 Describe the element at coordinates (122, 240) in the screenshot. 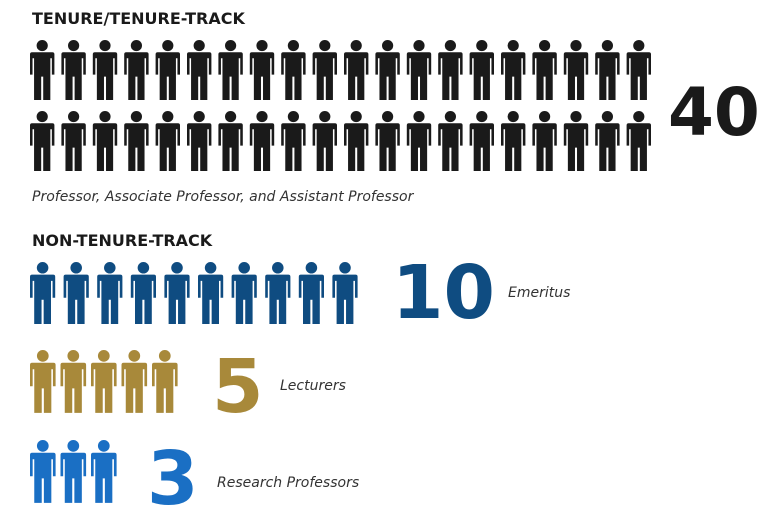

I see `section-heading: NON-TENURE-TRACK` at that location.